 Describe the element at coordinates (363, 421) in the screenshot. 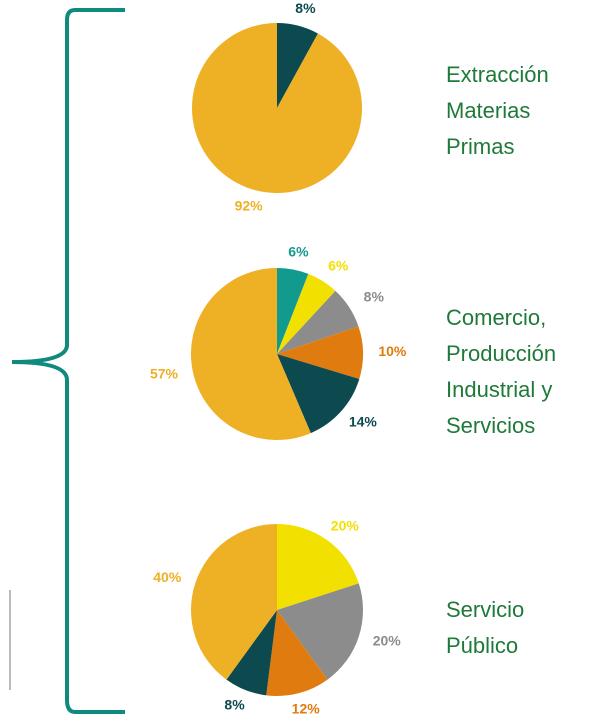

I see `data-label: 14%` at that location.